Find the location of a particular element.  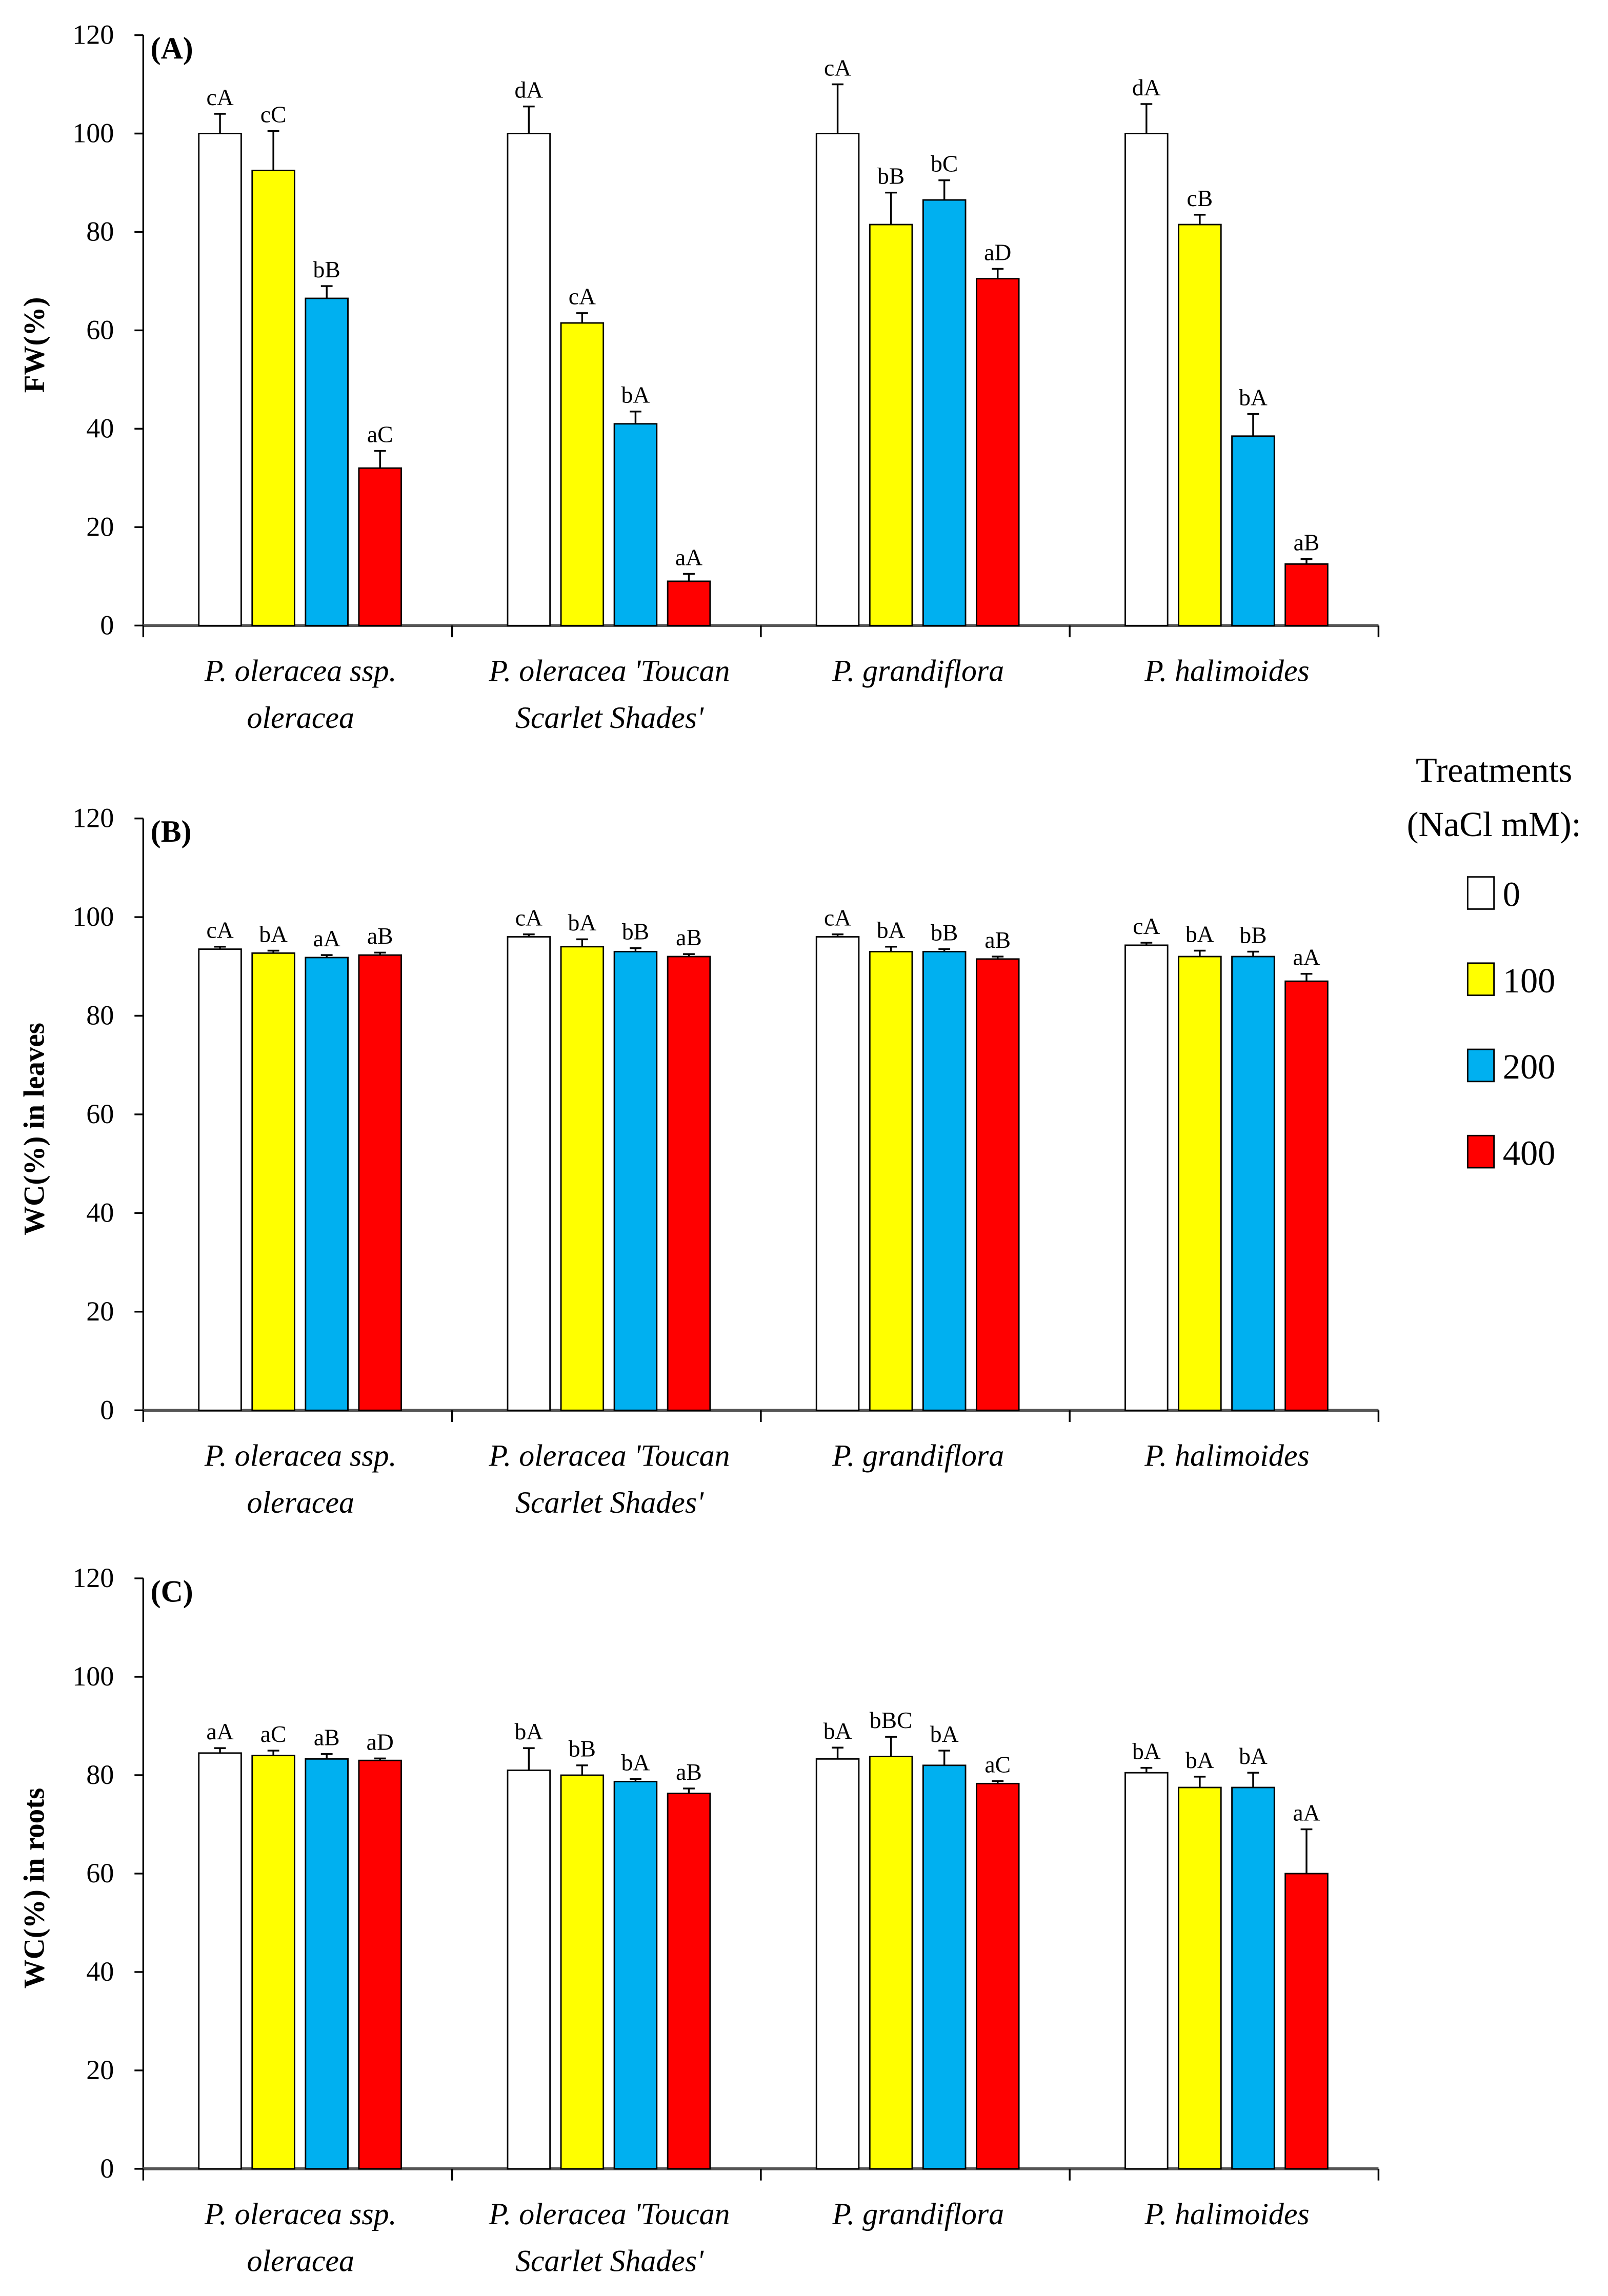

legend-item-100: 100 is located at coordinates (1511, 980).